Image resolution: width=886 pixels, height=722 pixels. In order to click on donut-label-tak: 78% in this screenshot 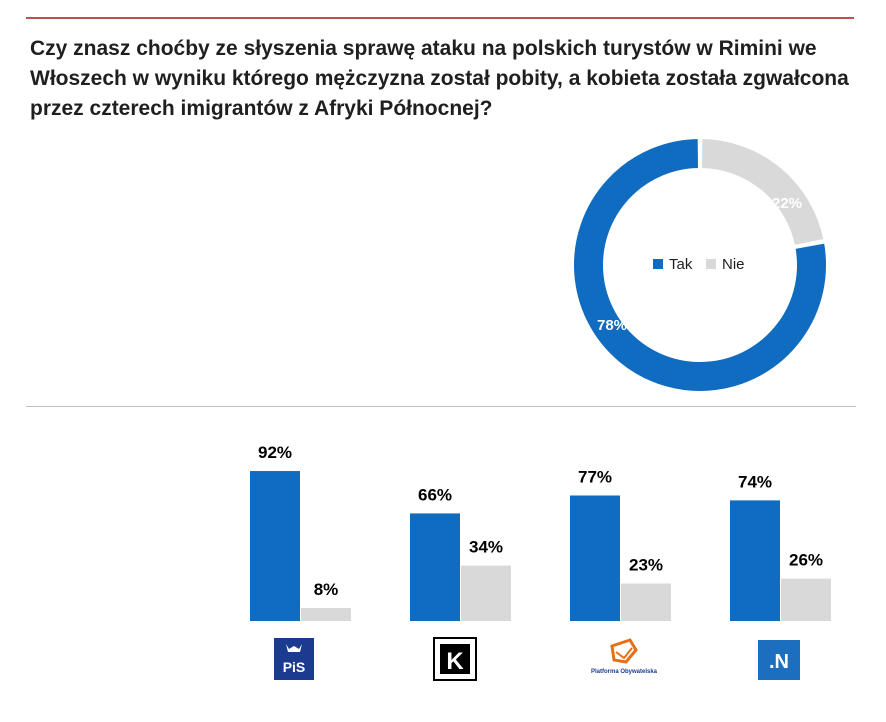, I will do `click(612, 325)`.